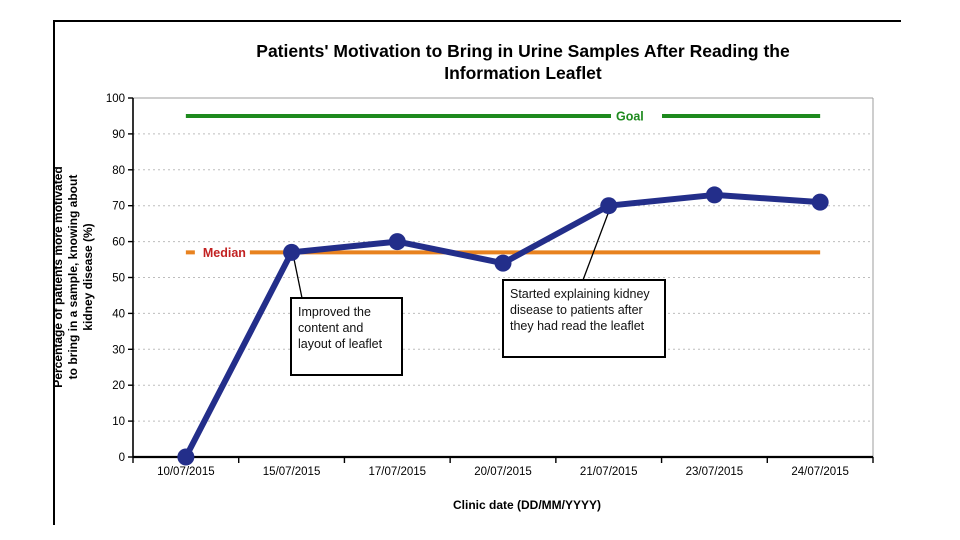 The image size is (960, 540). Describe the element at coordinates (115, 99) in the screenshot. I see `y-tick-label: 100` at that location.